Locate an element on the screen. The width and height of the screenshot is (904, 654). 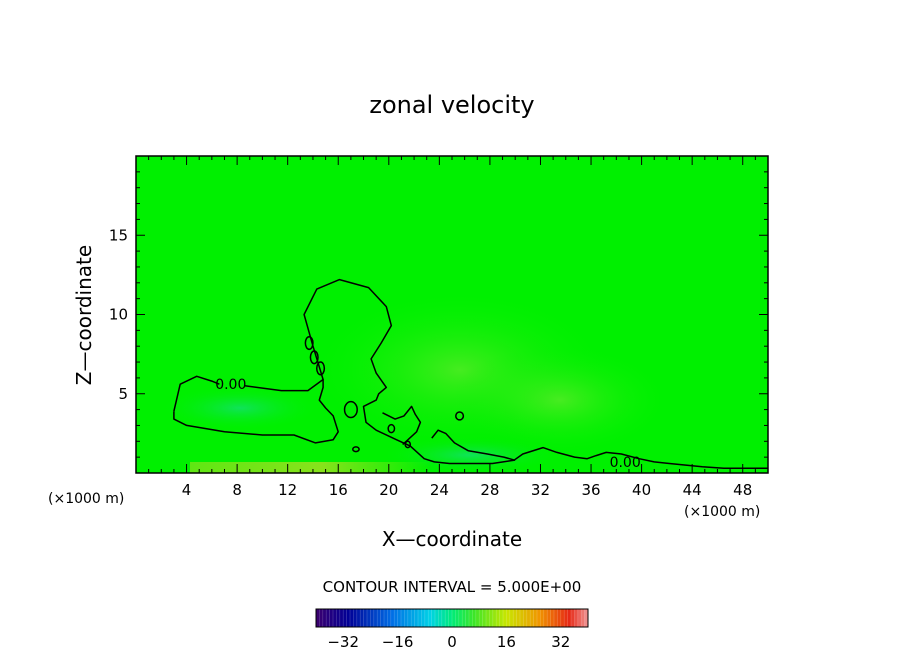
colorbar is located at coordinates (452, 618).